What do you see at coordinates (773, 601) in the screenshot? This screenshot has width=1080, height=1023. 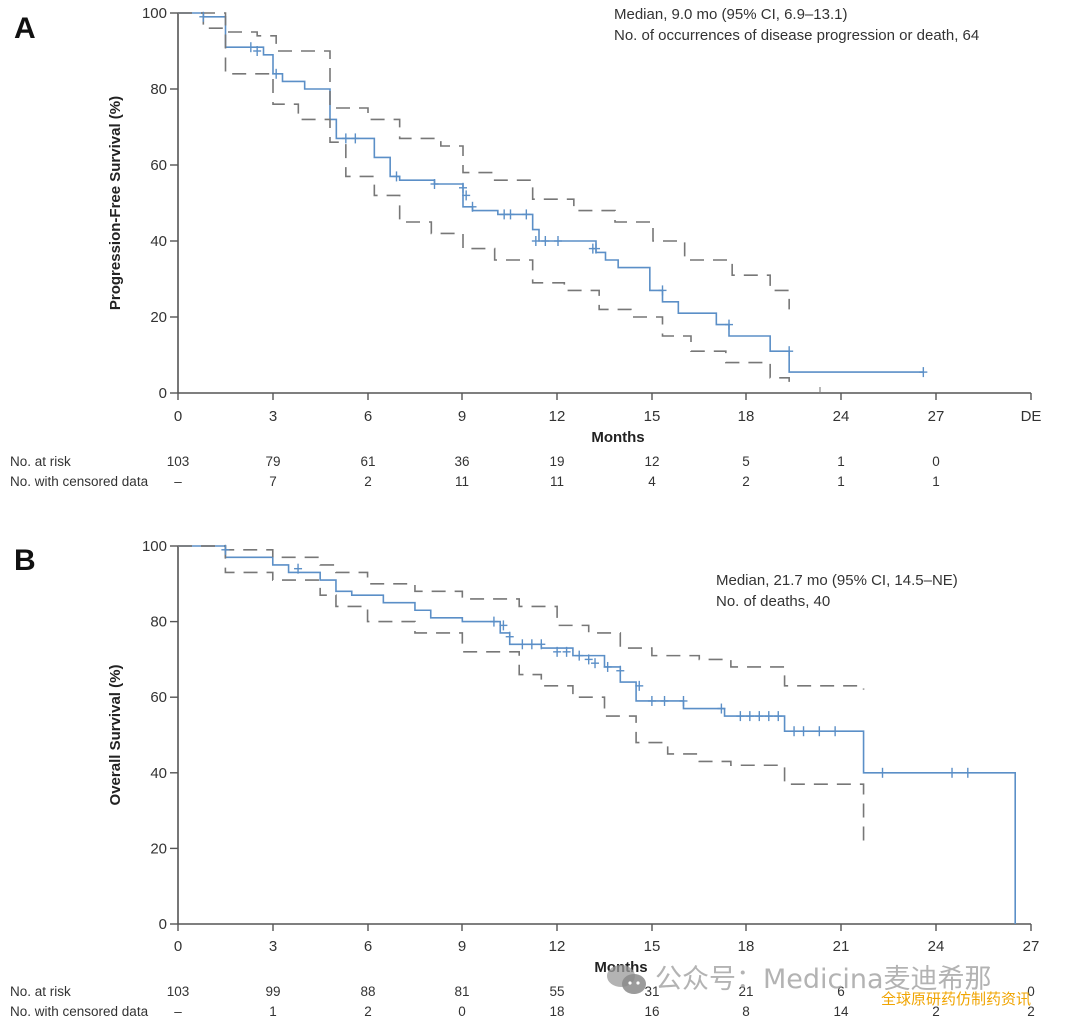 I see `panel-b-events-annotation: No. of deaths, 40` at bounding box center [773, 601].